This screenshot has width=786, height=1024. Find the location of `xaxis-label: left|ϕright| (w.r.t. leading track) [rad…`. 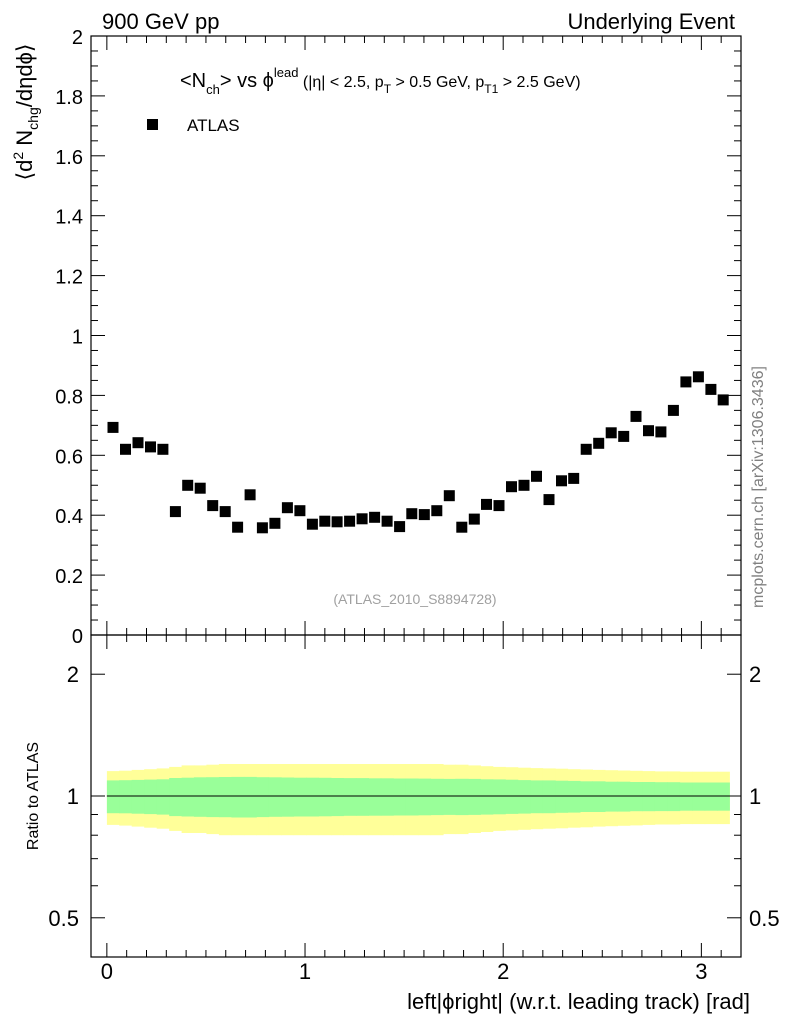

xaxis-label: left|ϕright| (w.r.t. leading track) [rad… is located at coordinates (578, 1001).